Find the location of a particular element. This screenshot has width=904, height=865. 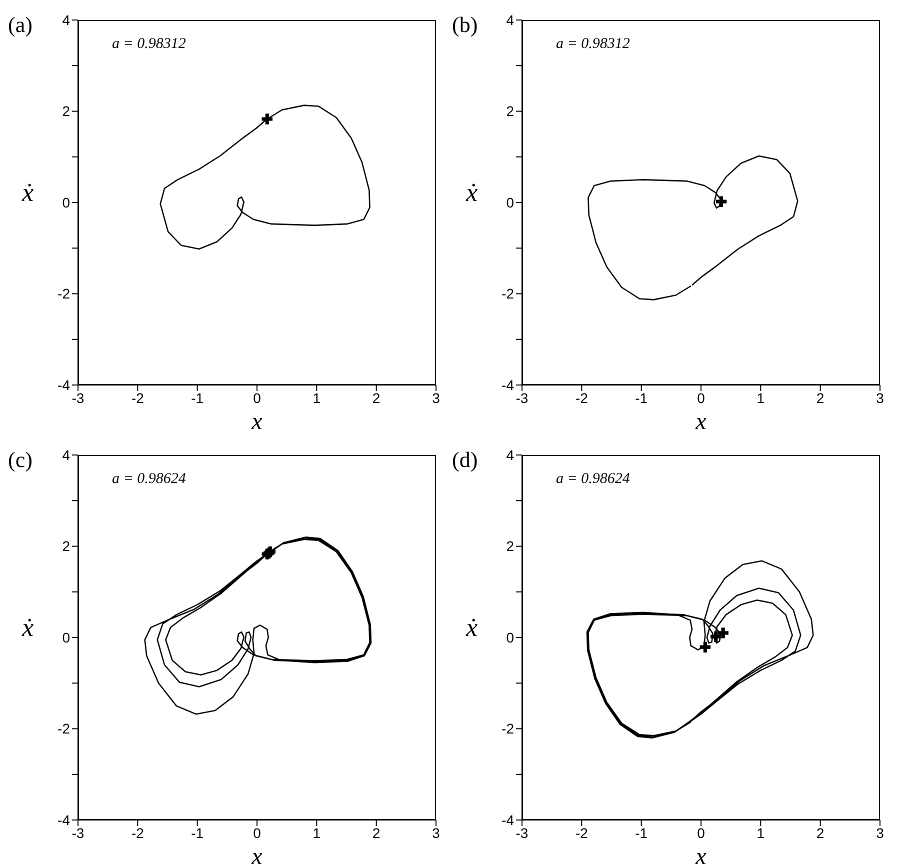

text: (b) is located at coordinates (465, 25).